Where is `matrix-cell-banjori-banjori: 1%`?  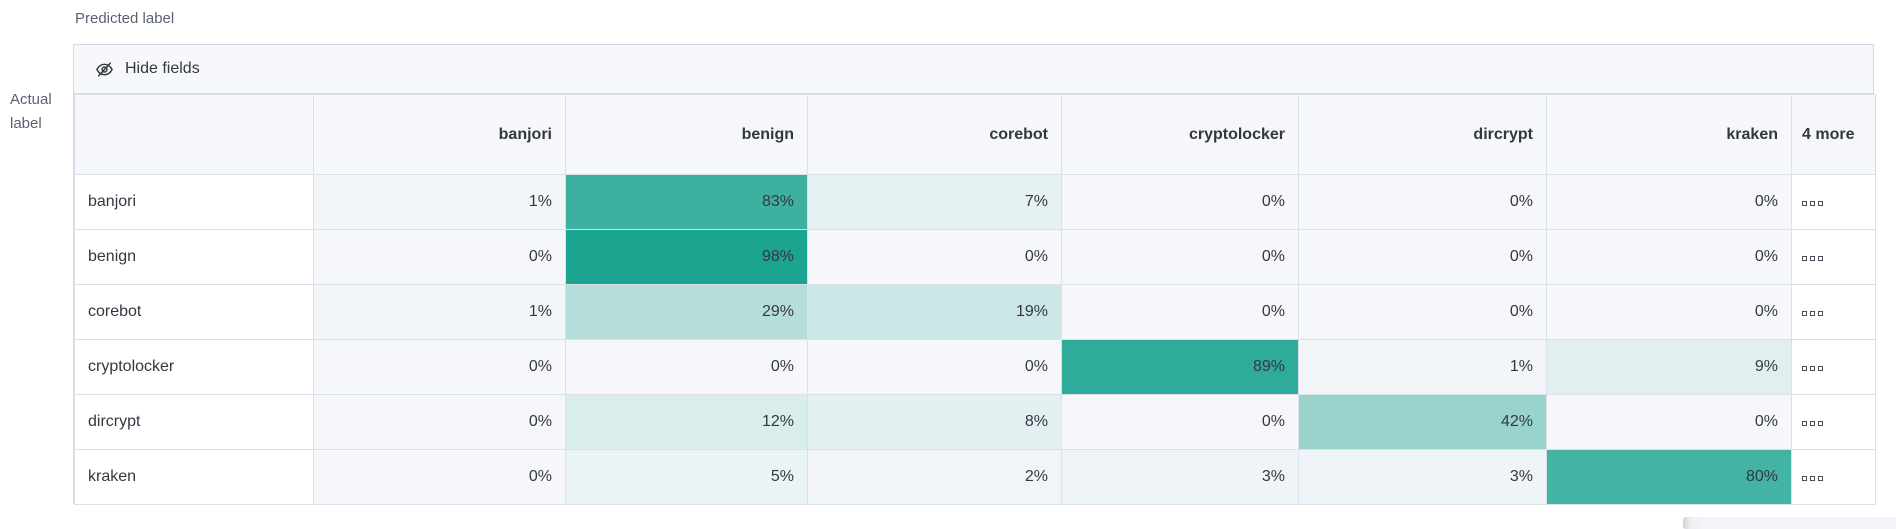
matrix-cell-banjori-banjori: 1% is located at coordinates (439, 202).